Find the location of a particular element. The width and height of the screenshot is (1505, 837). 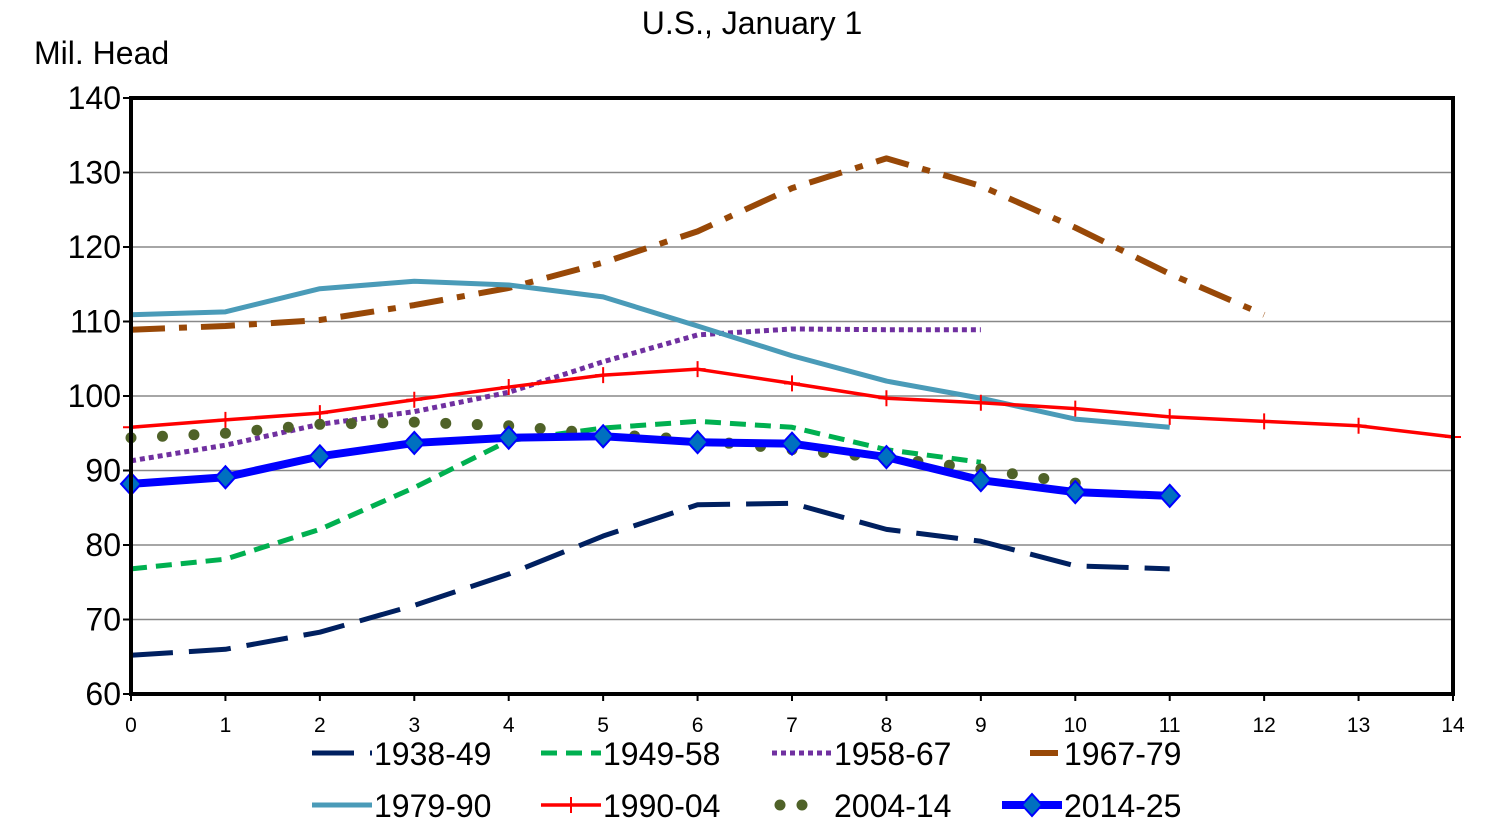

legend-label: 1958-67 is located at coordinates (892, 754).